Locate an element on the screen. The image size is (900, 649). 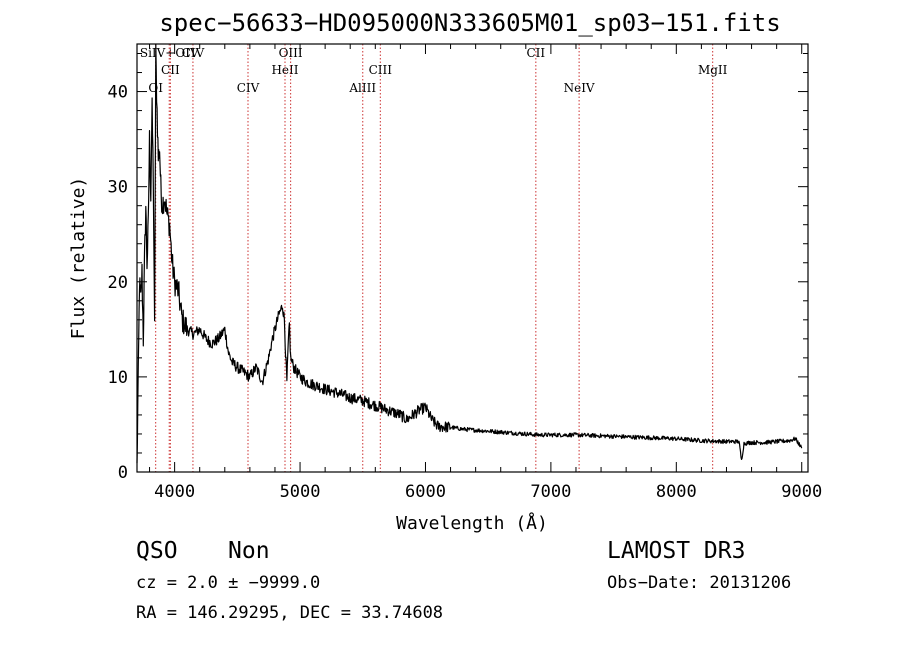
y-tick-label: 0 is located at coordinates (123, 473).